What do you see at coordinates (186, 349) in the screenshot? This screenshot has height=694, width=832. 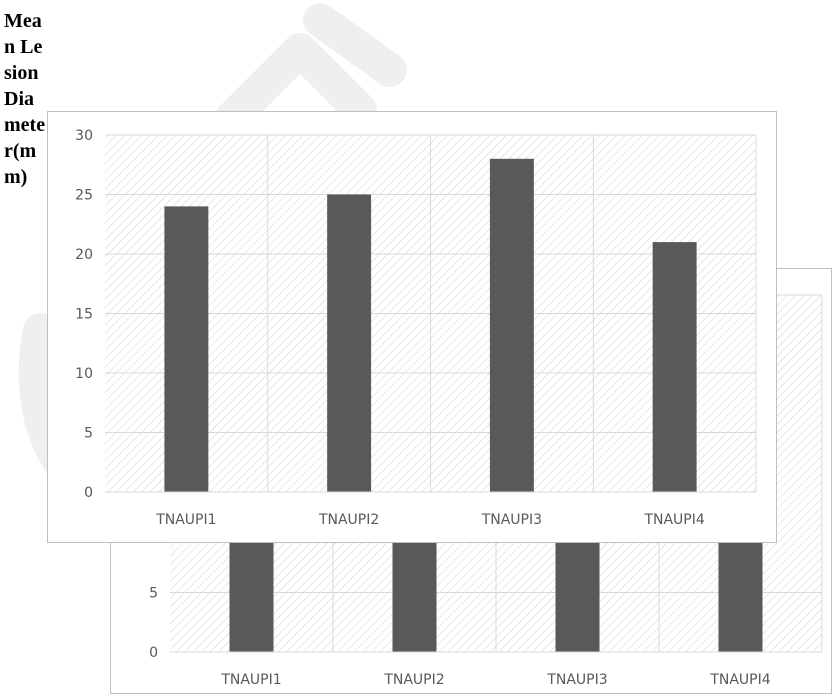 I see `bar-tnaupi1` at bounding box center [186, 349].